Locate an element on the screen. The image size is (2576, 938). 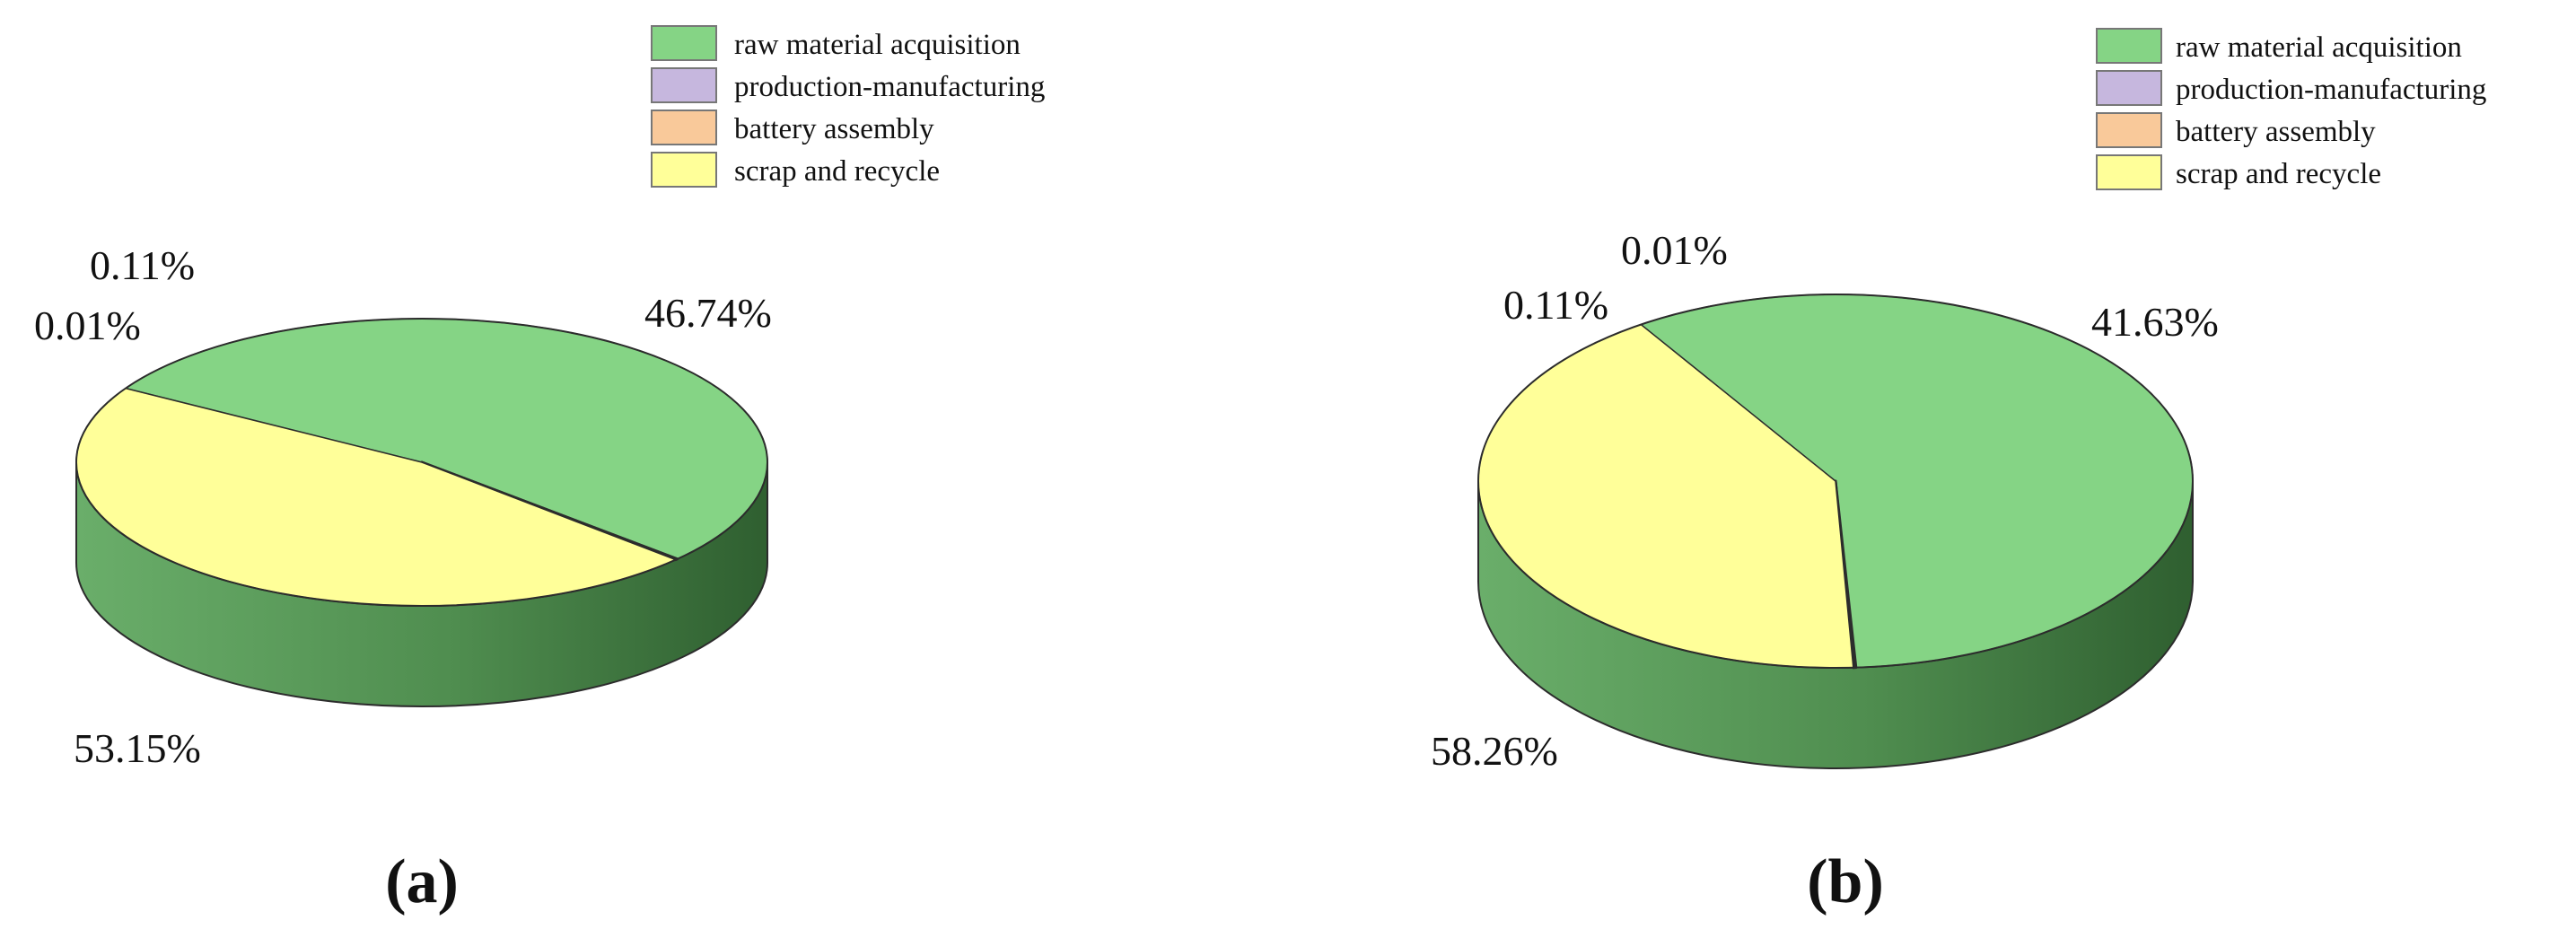
value-label-raw-material-acquisition: 58.26% is located at coordinates (1494, 751).